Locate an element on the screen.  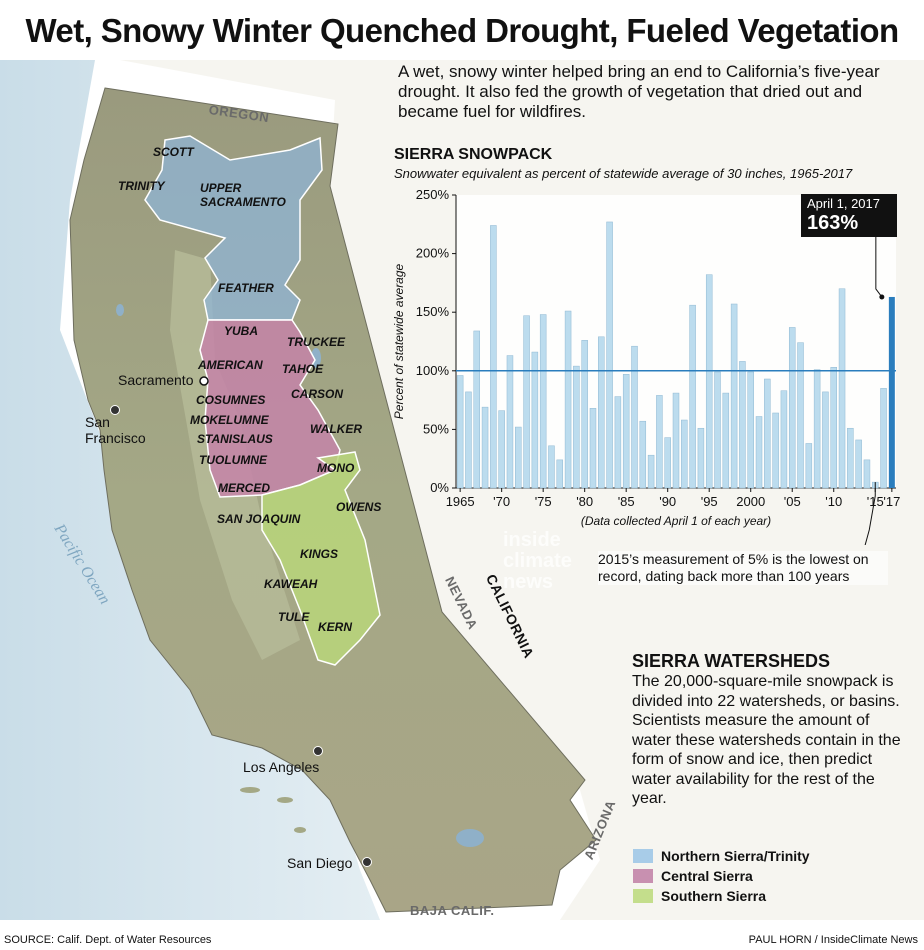
x-tick-label: '90 is located at coordinates (667, 501).